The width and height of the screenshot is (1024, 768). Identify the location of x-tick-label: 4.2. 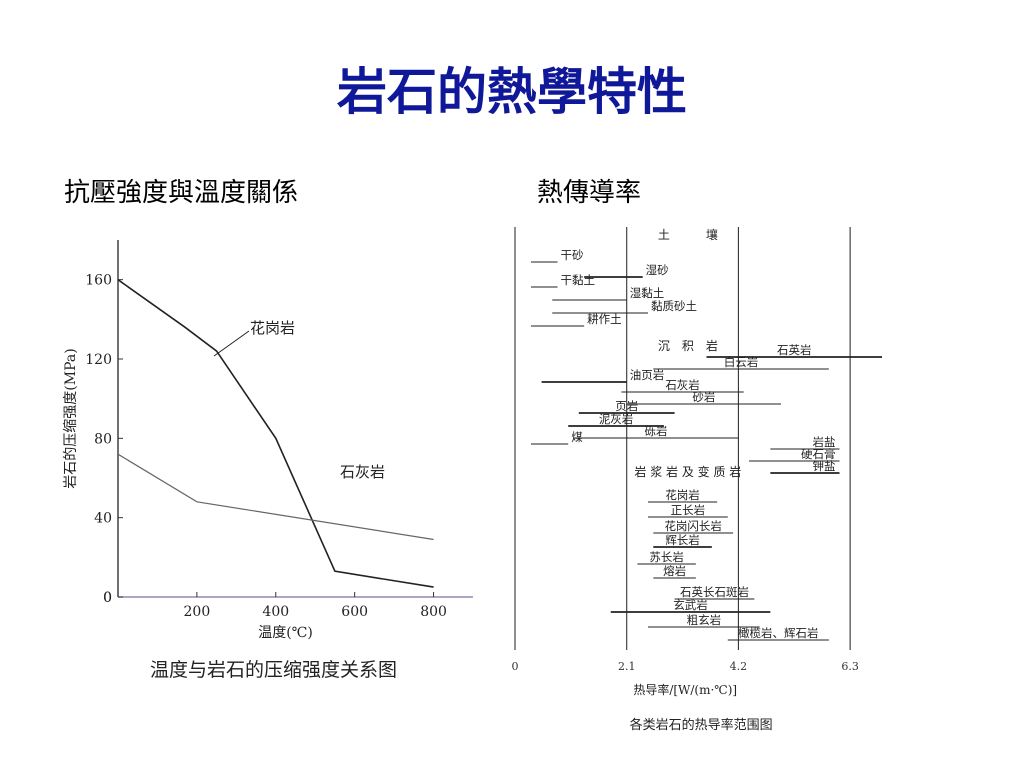
(739, 666).